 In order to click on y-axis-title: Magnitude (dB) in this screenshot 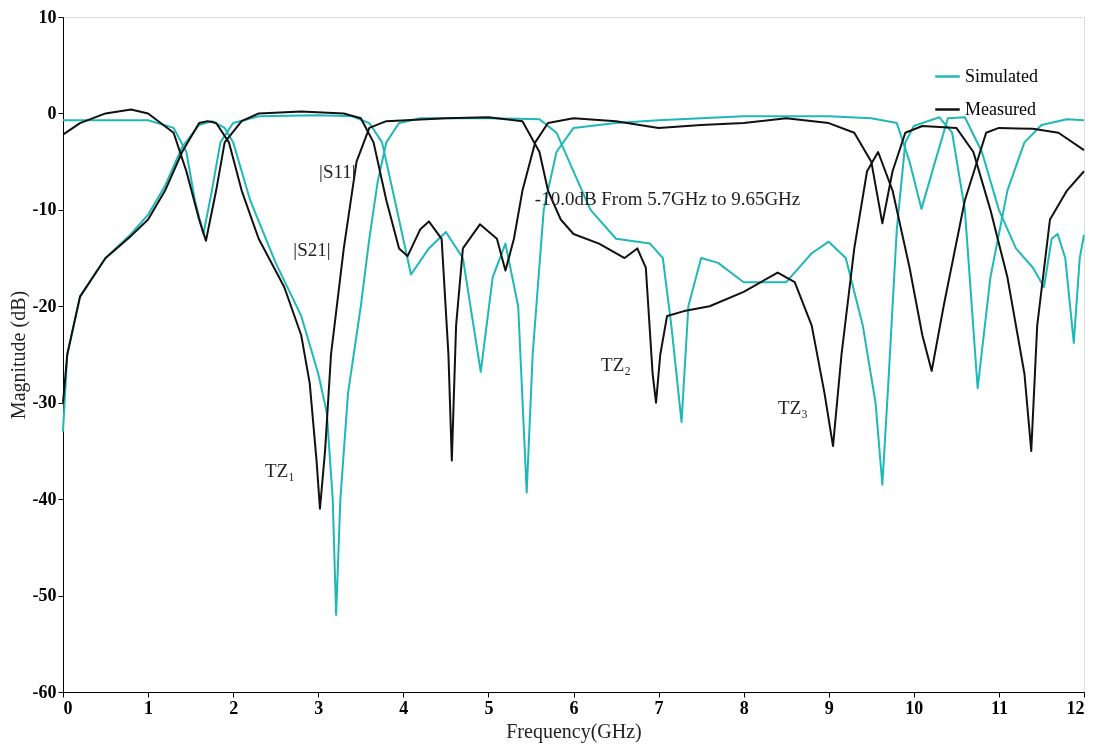, I will do `click(18, 355)`.